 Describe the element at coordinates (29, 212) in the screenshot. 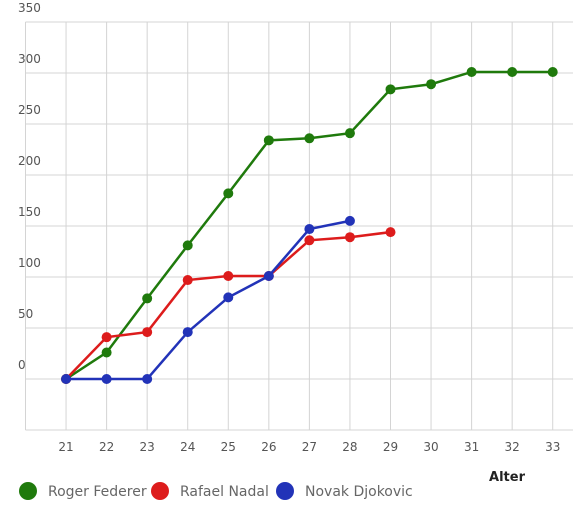

I see `y-tick-label: 150` at that location.